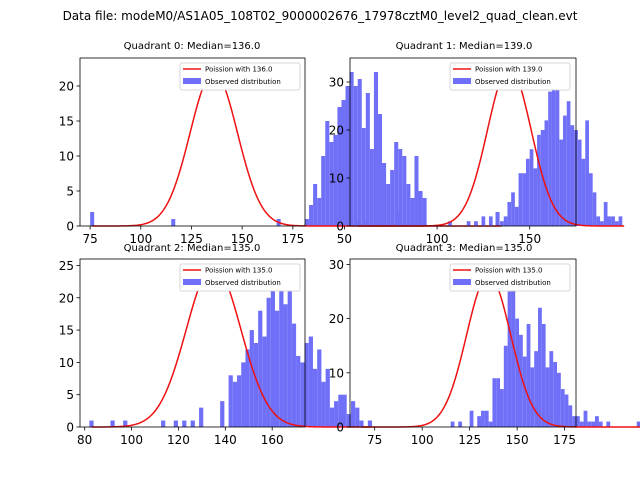  I want to click on x-tick-label: 140, so click(225, 440).